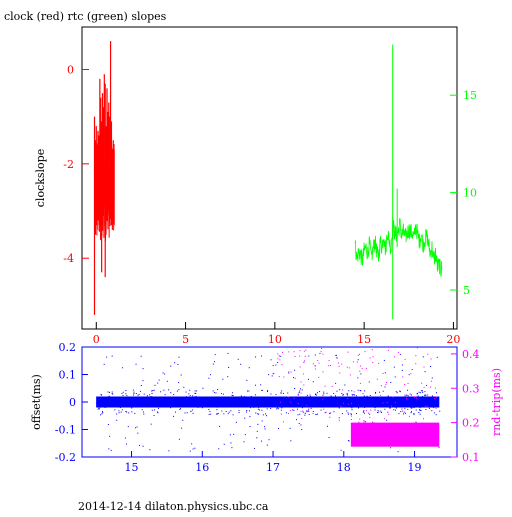 This screenshot has height=517, width=512. I want to click on rndtrip-tick-label: 0.3, so click(471, 388).